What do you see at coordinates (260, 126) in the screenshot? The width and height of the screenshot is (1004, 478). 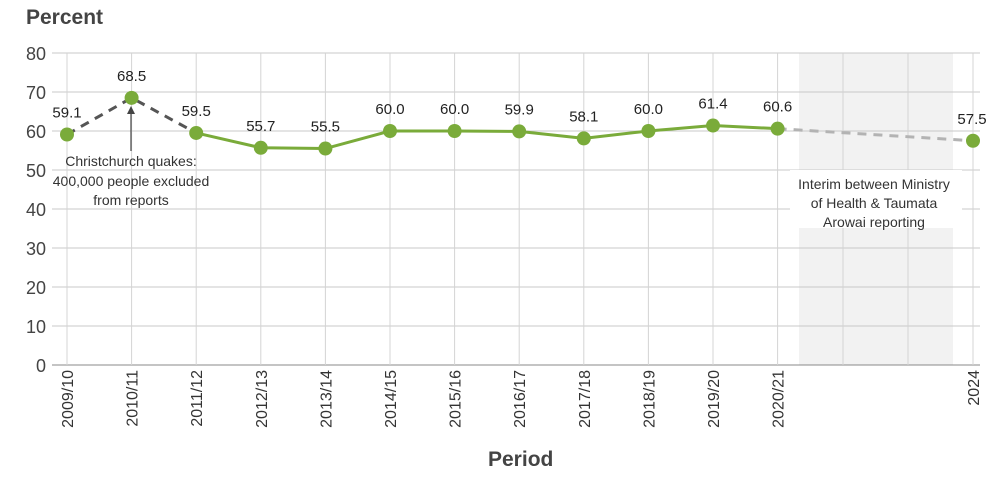 I see `data-label-2012/13: 55.7` at bounding box center [260, 126].